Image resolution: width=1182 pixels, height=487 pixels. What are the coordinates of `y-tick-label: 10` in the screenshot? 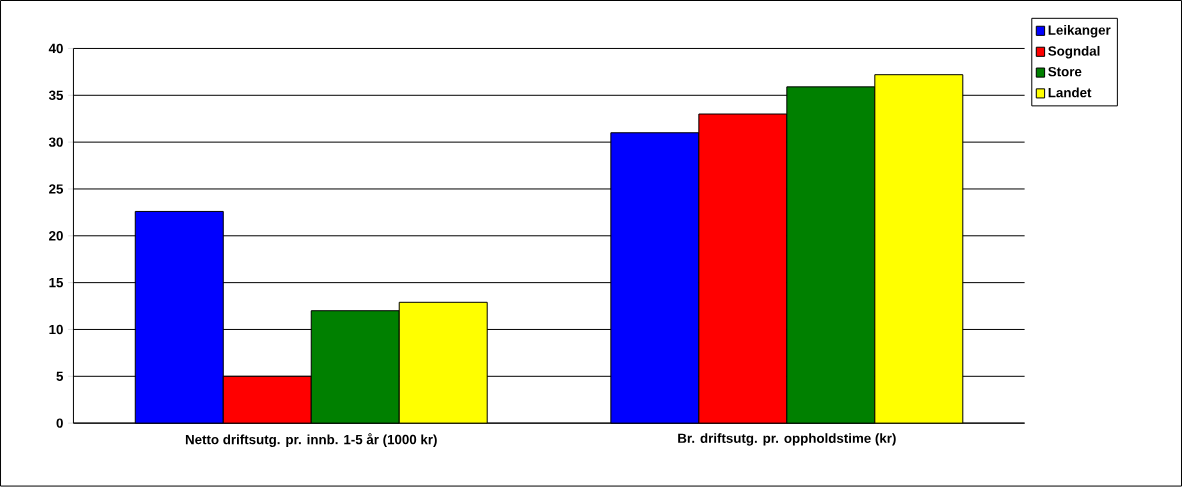 It's located at (56, 329).